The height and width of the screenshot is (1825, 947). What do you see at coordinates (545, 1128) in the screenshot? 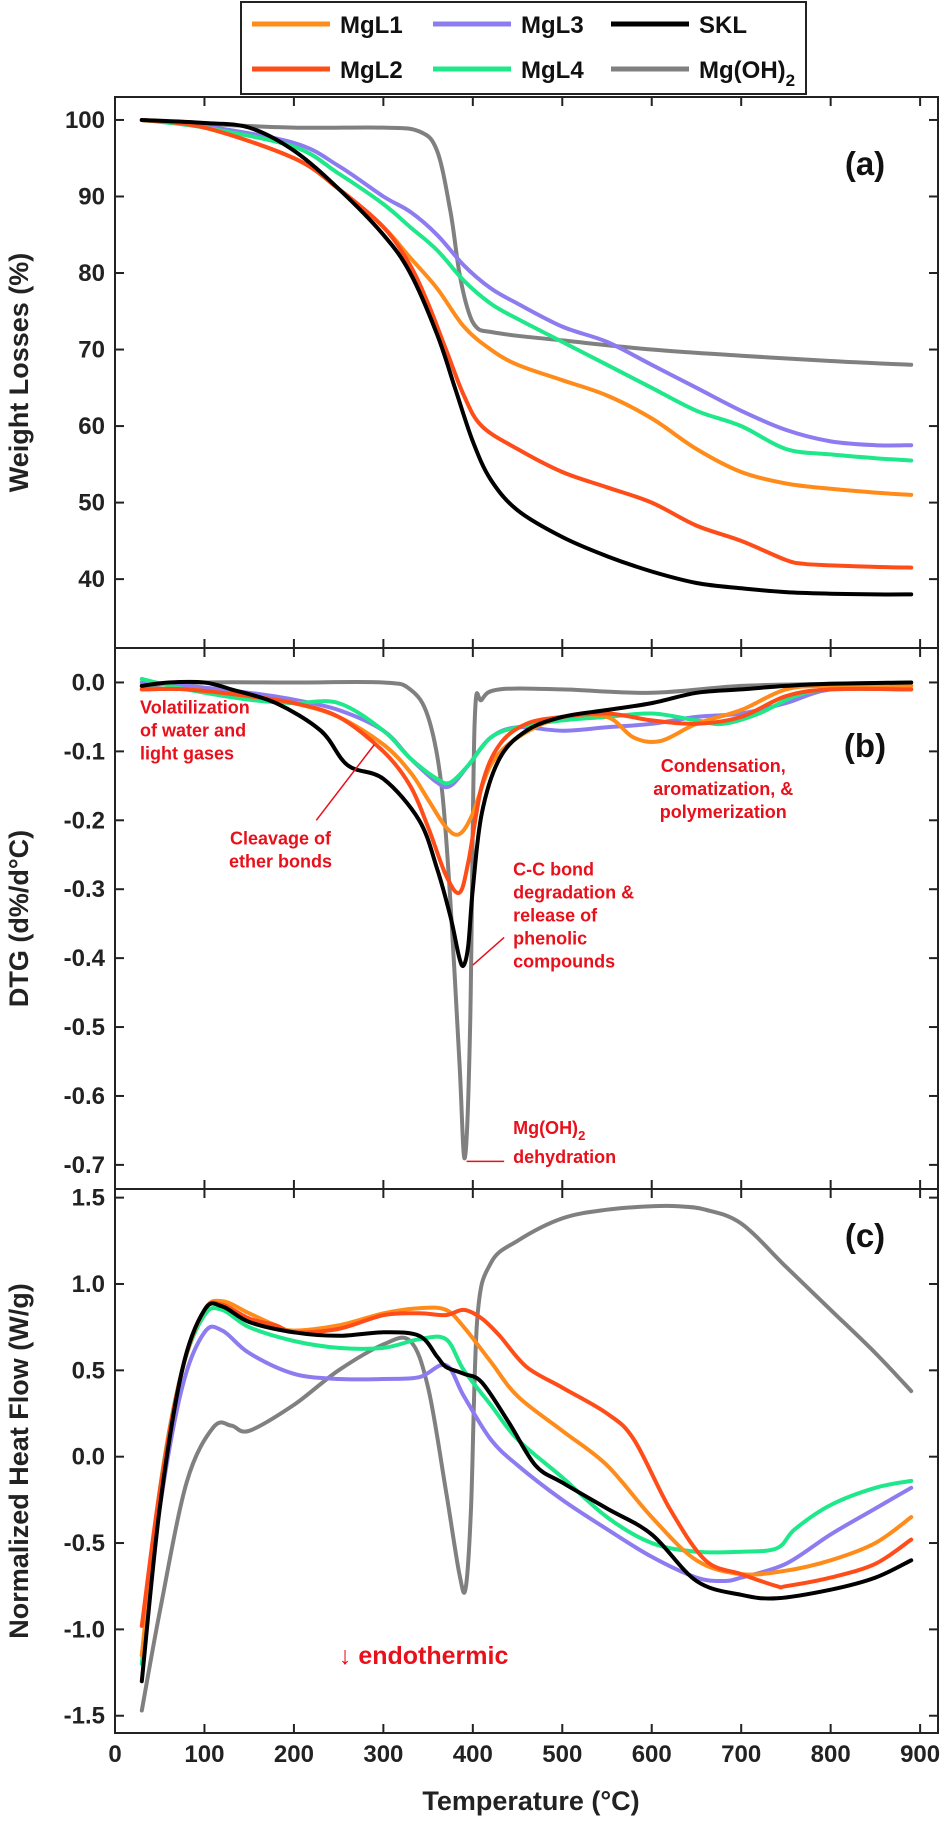
I see `annotation-line: Mg(OH)` at bounding box center [545, 1128].